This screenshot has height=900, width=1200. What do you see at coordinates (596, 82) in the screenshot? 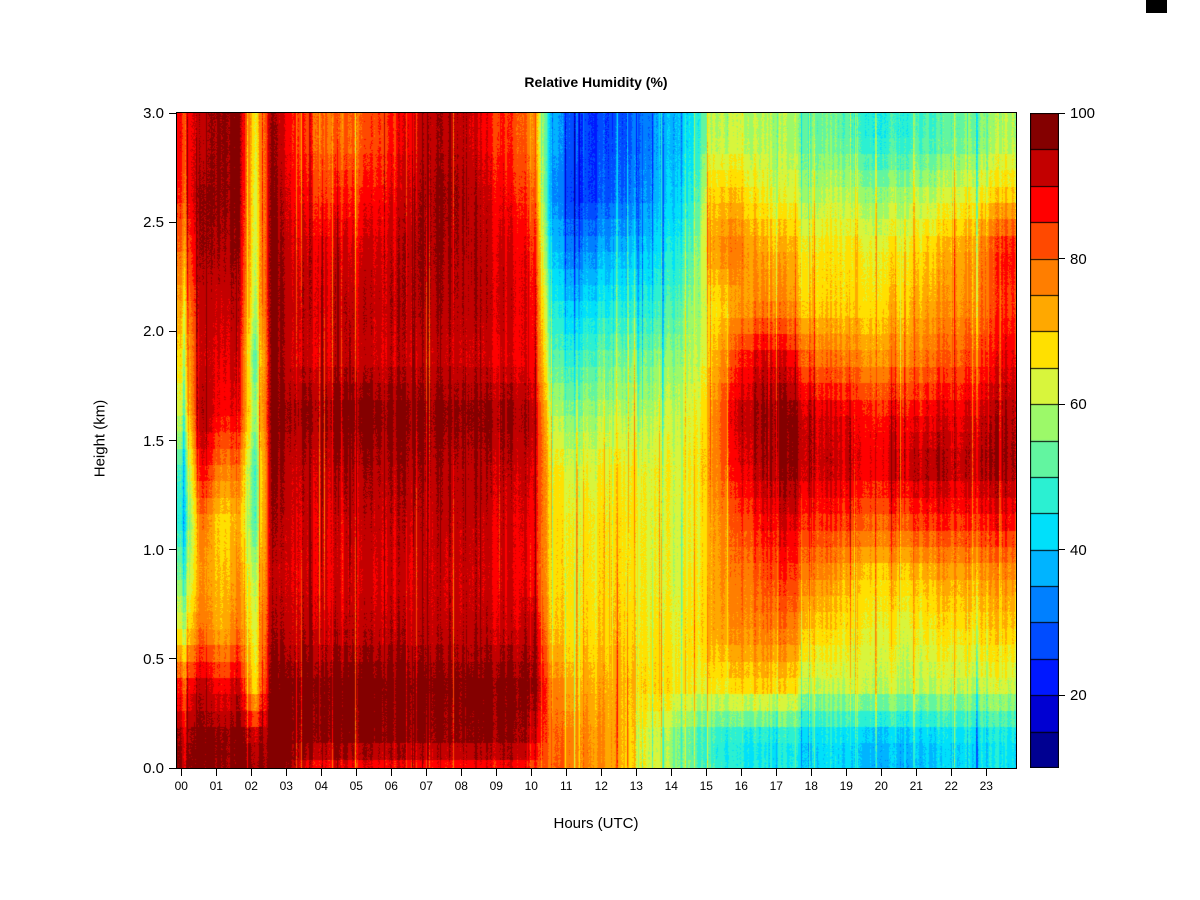
I see `chart-title: Relative Humidity (%)` at bounding box center [596, 82].